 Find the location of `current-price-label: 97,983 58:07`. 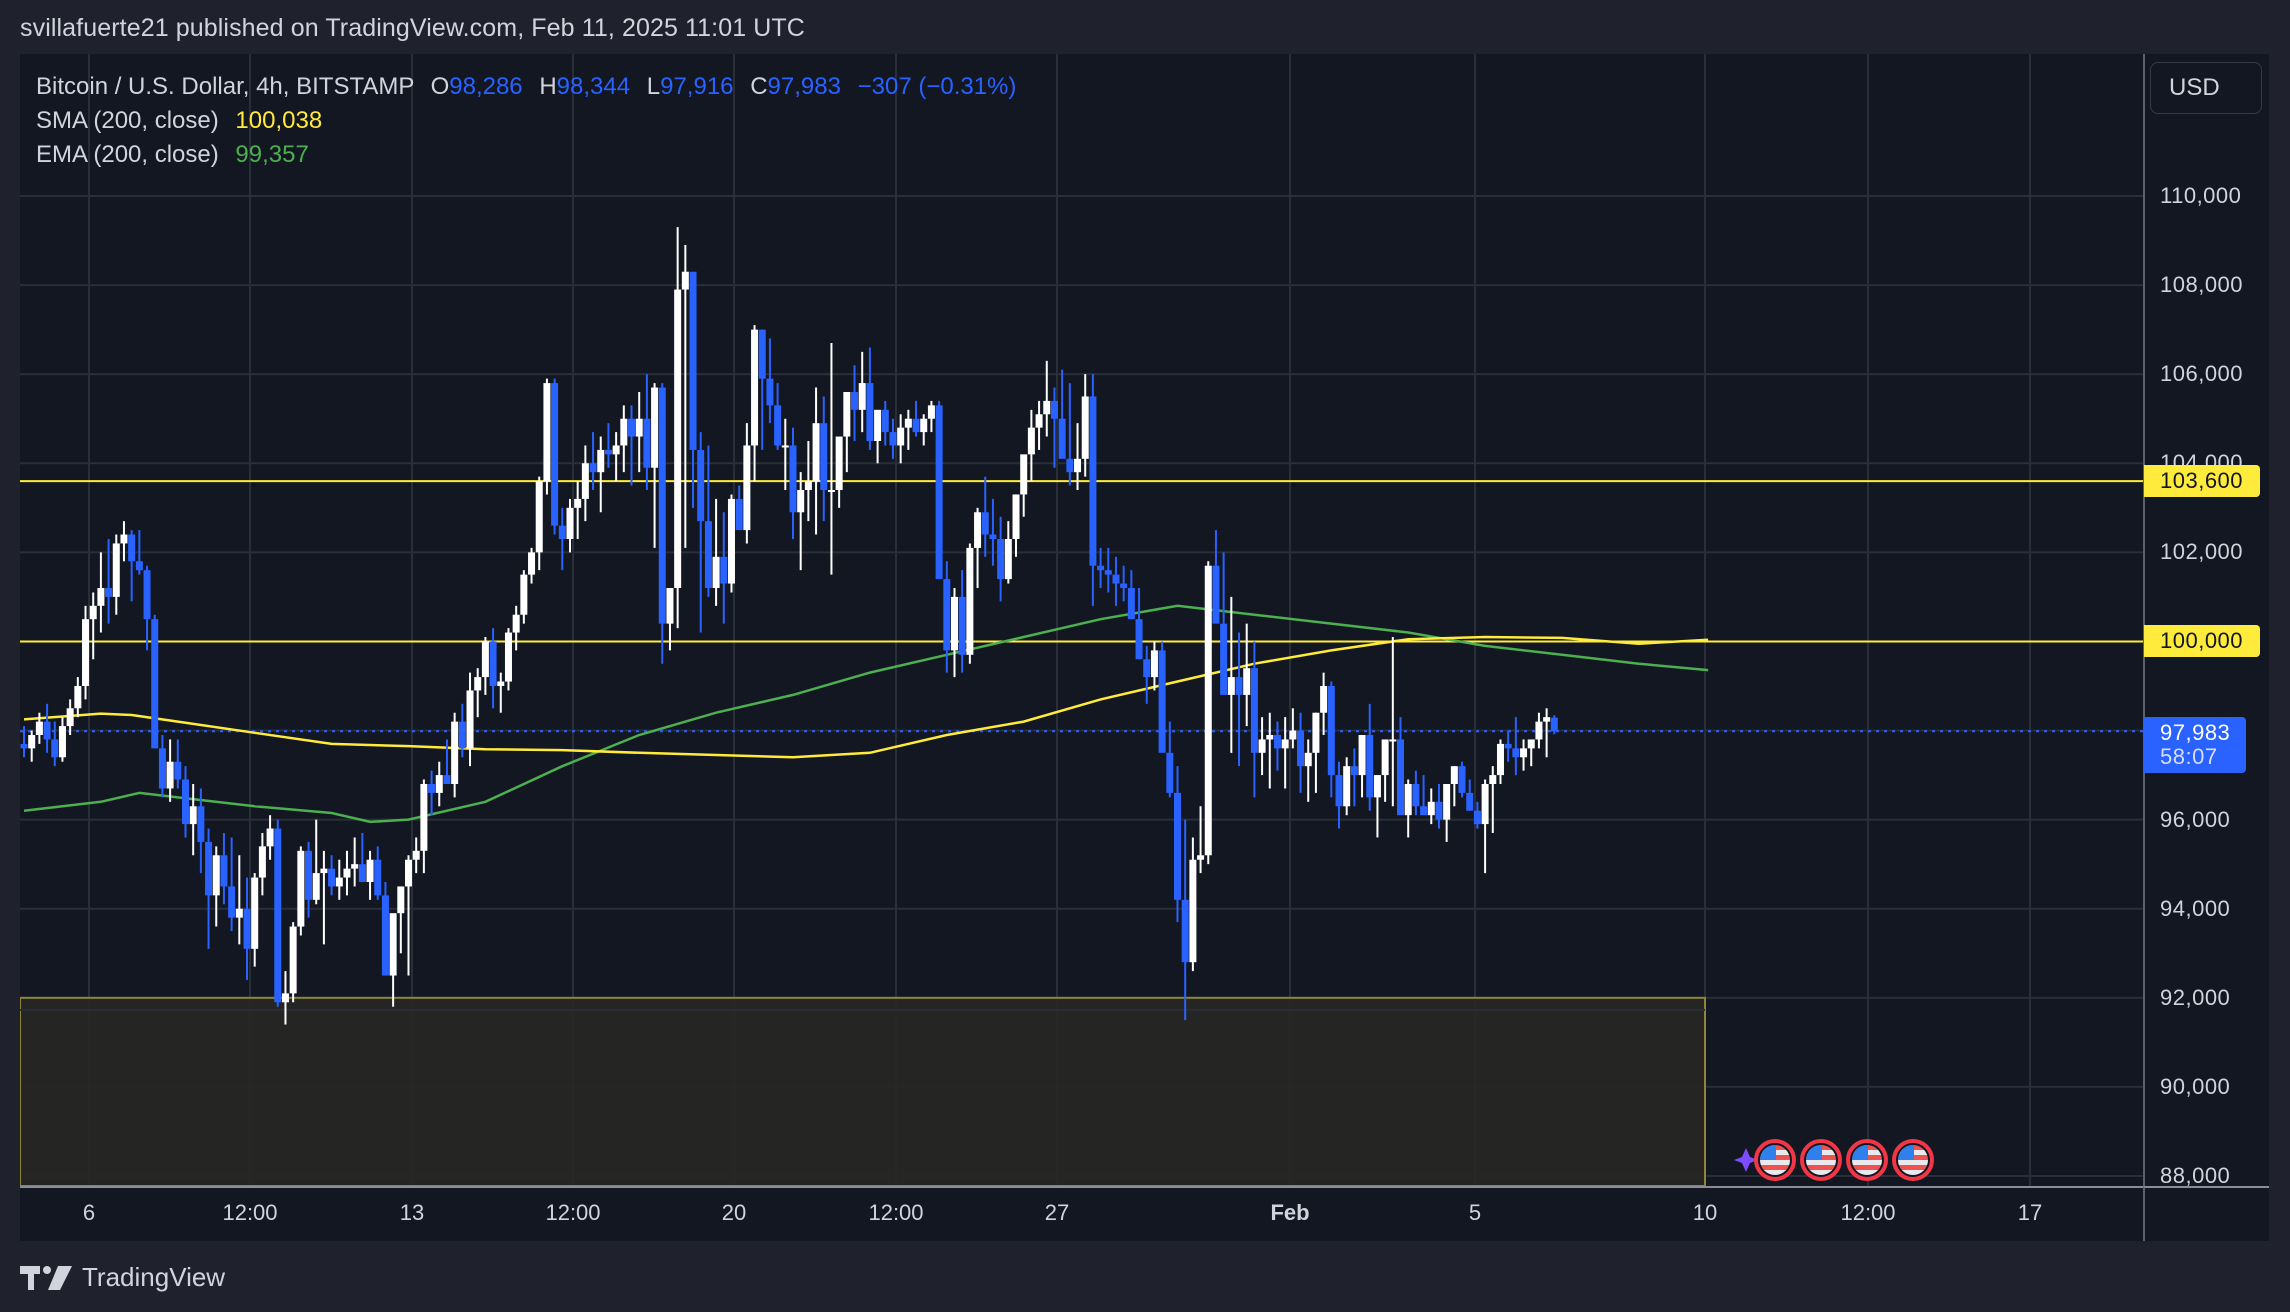

current-price-label: 97,983 58:07 is located at coordinates (2195, 745).